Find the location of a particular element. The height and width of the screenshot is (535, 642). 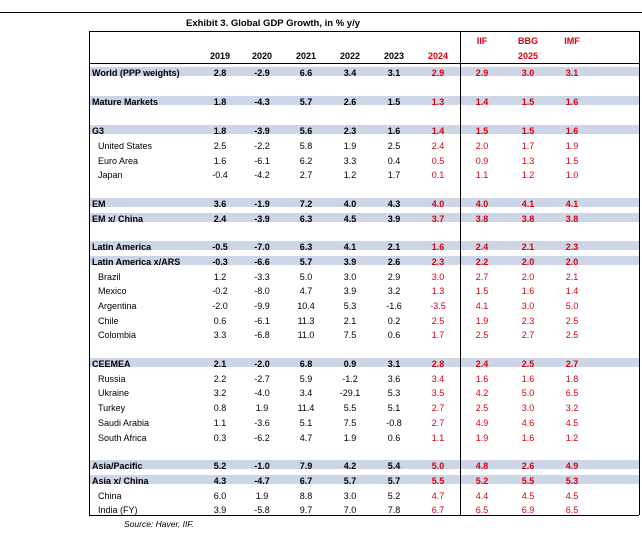

data-cell: 6.0 is located at coordinates (220, 496).